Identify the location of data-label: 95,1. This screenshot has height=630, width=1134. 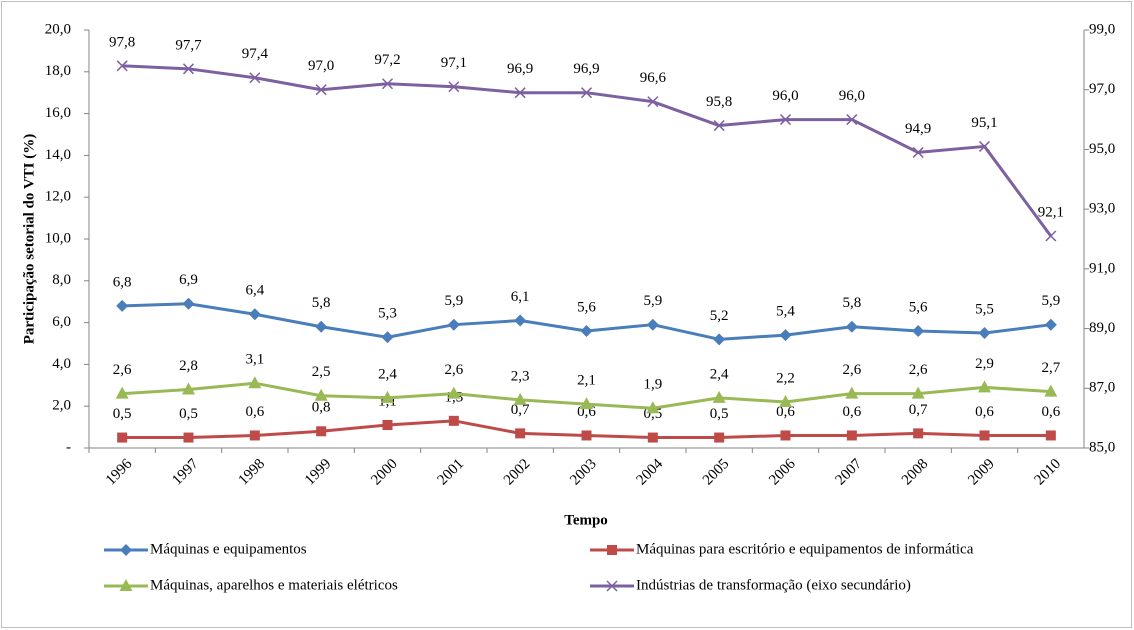
(984, 123).